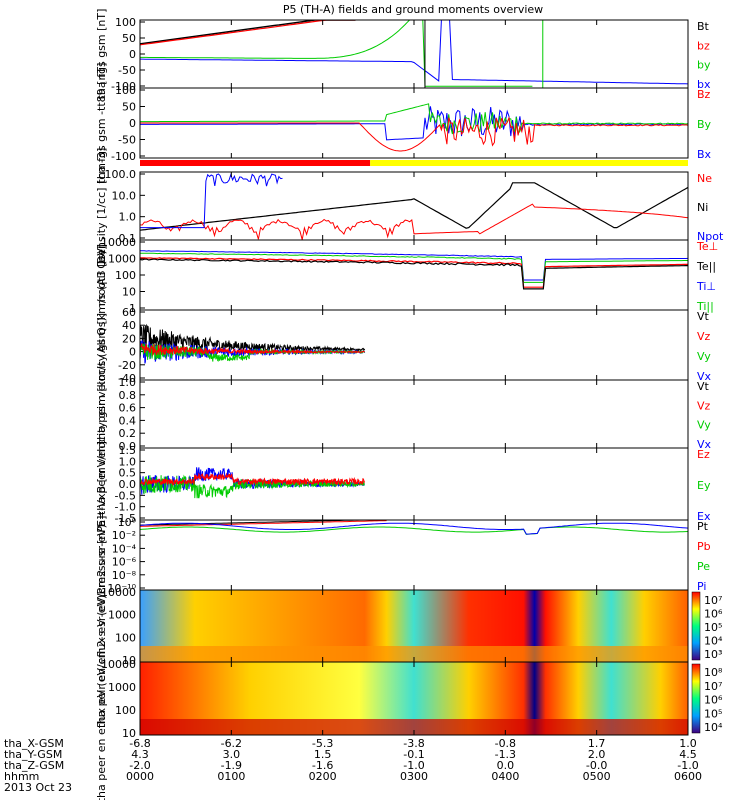 The image size is (750, 800). I want to click on series-Ne, so click(414, 221).